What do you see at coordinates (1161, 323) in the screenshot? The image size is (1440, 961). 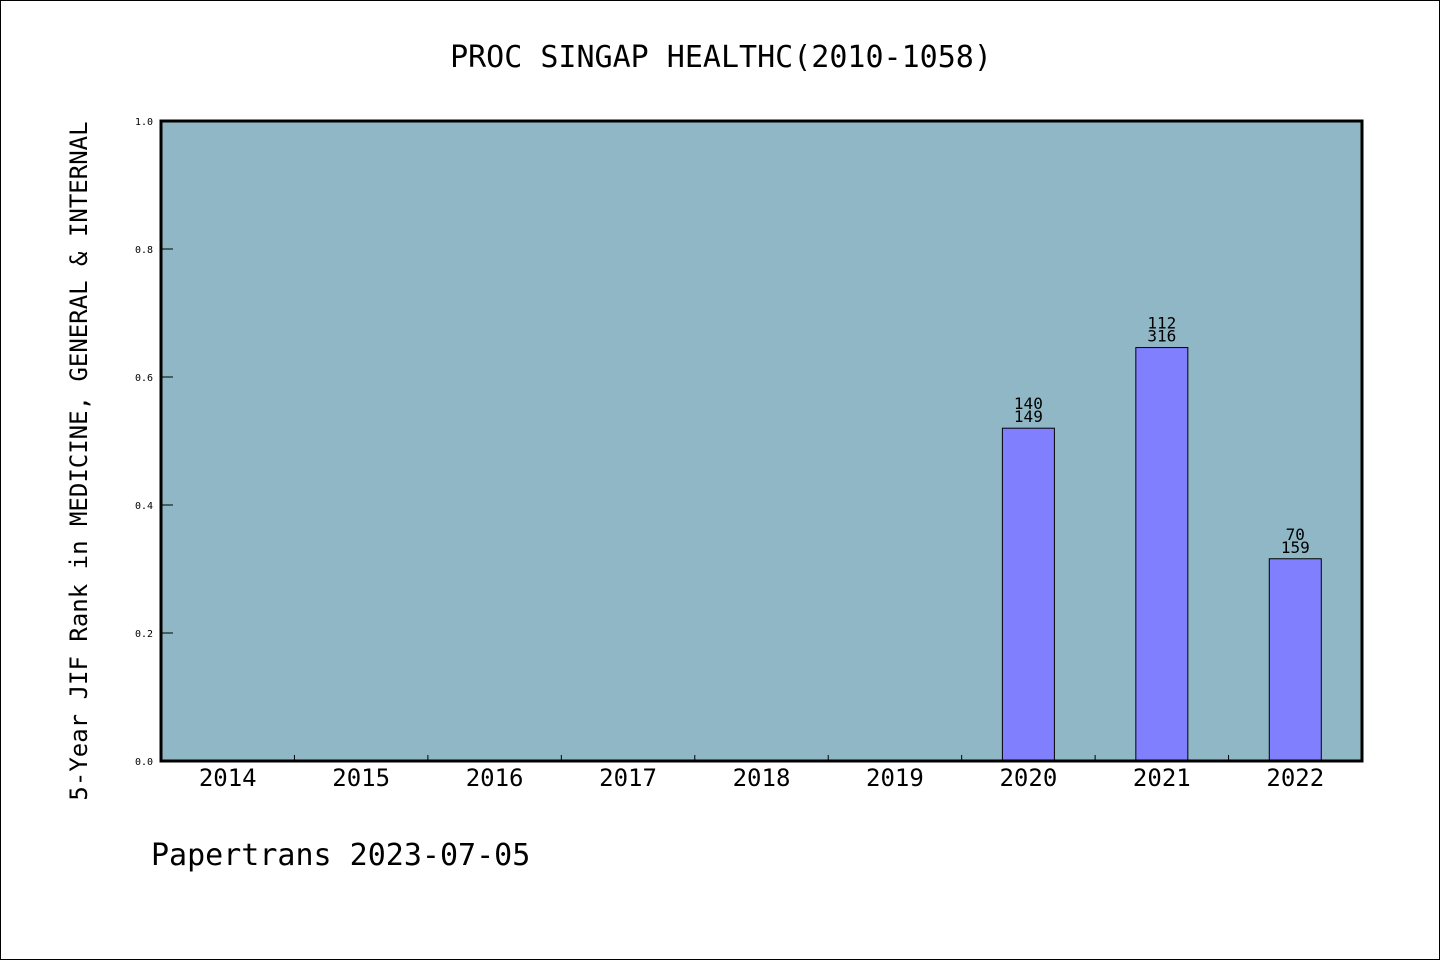 I see `bar-label-rank-2021: 112` at bounding box center [1161, 323].